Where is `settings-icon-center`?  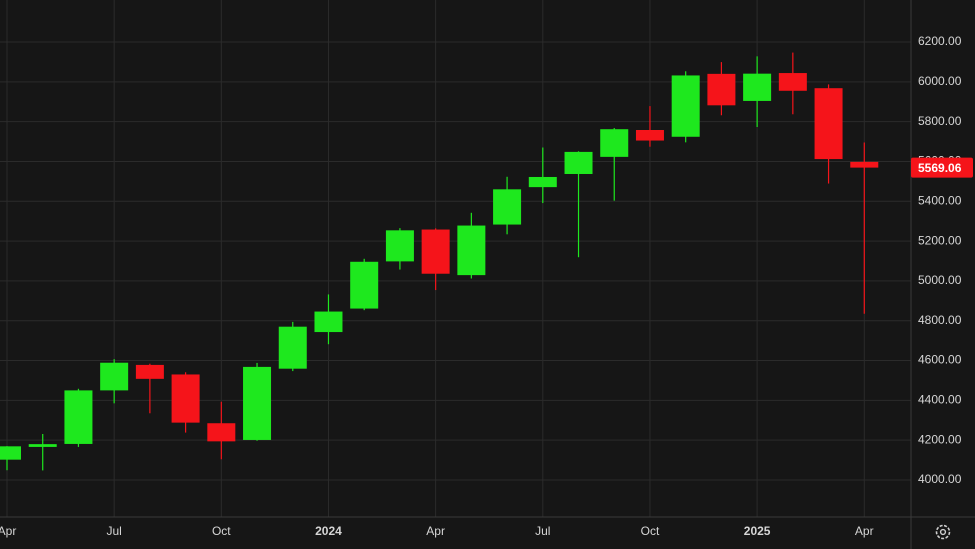
settings-icon-center is located at coordinates (943, 532).